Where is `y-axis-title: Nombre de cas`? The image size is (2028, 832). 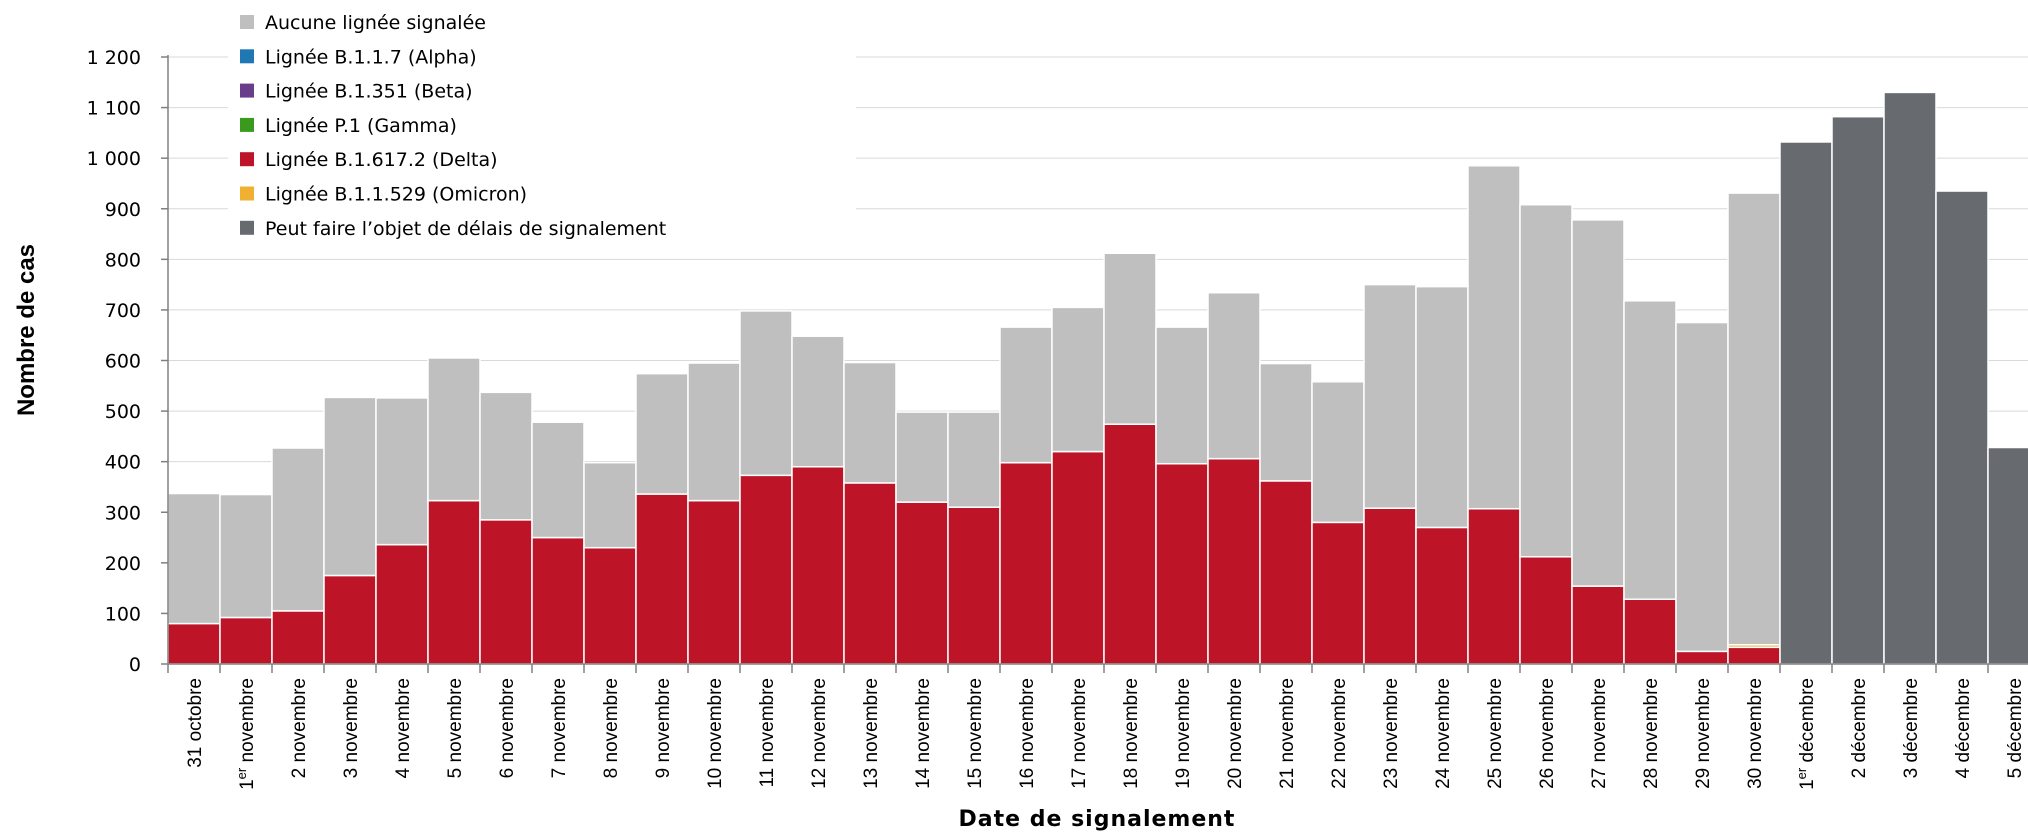
y-axis-title: Nombre de cas is located at coordinates (26, 330).